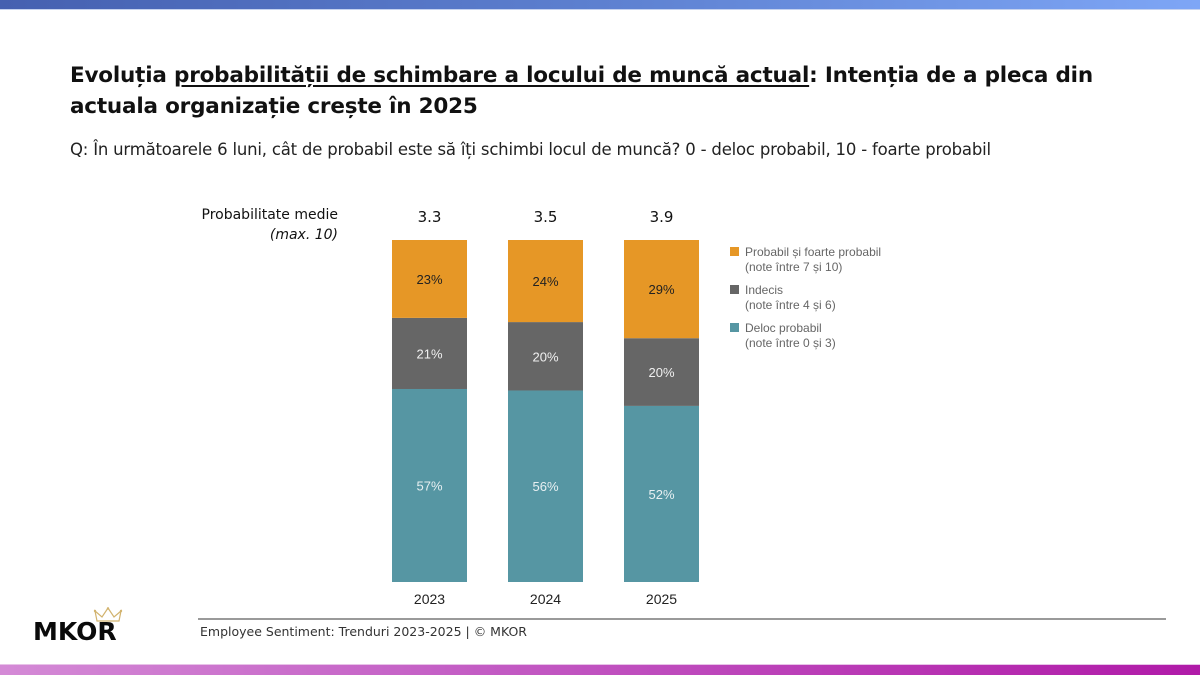  What do you see at coordinates (840, 298) in the screenshot?
I see `legend-item: Indecis (note între 4 și 6)` at bounding box center [840, 298].